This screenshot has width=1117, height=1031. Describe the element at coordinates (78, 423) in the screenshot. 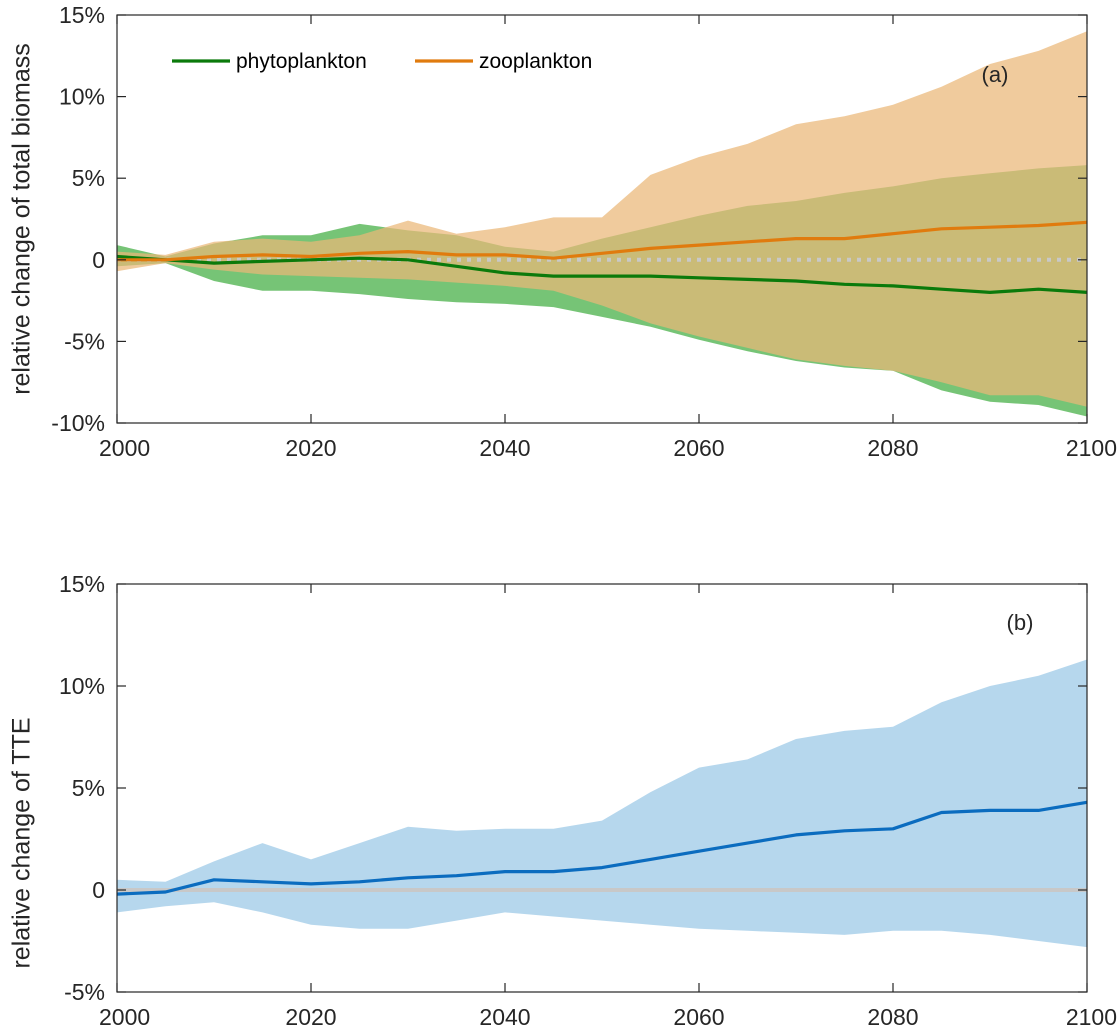

I see `y-tick-label: -10%` at that location.